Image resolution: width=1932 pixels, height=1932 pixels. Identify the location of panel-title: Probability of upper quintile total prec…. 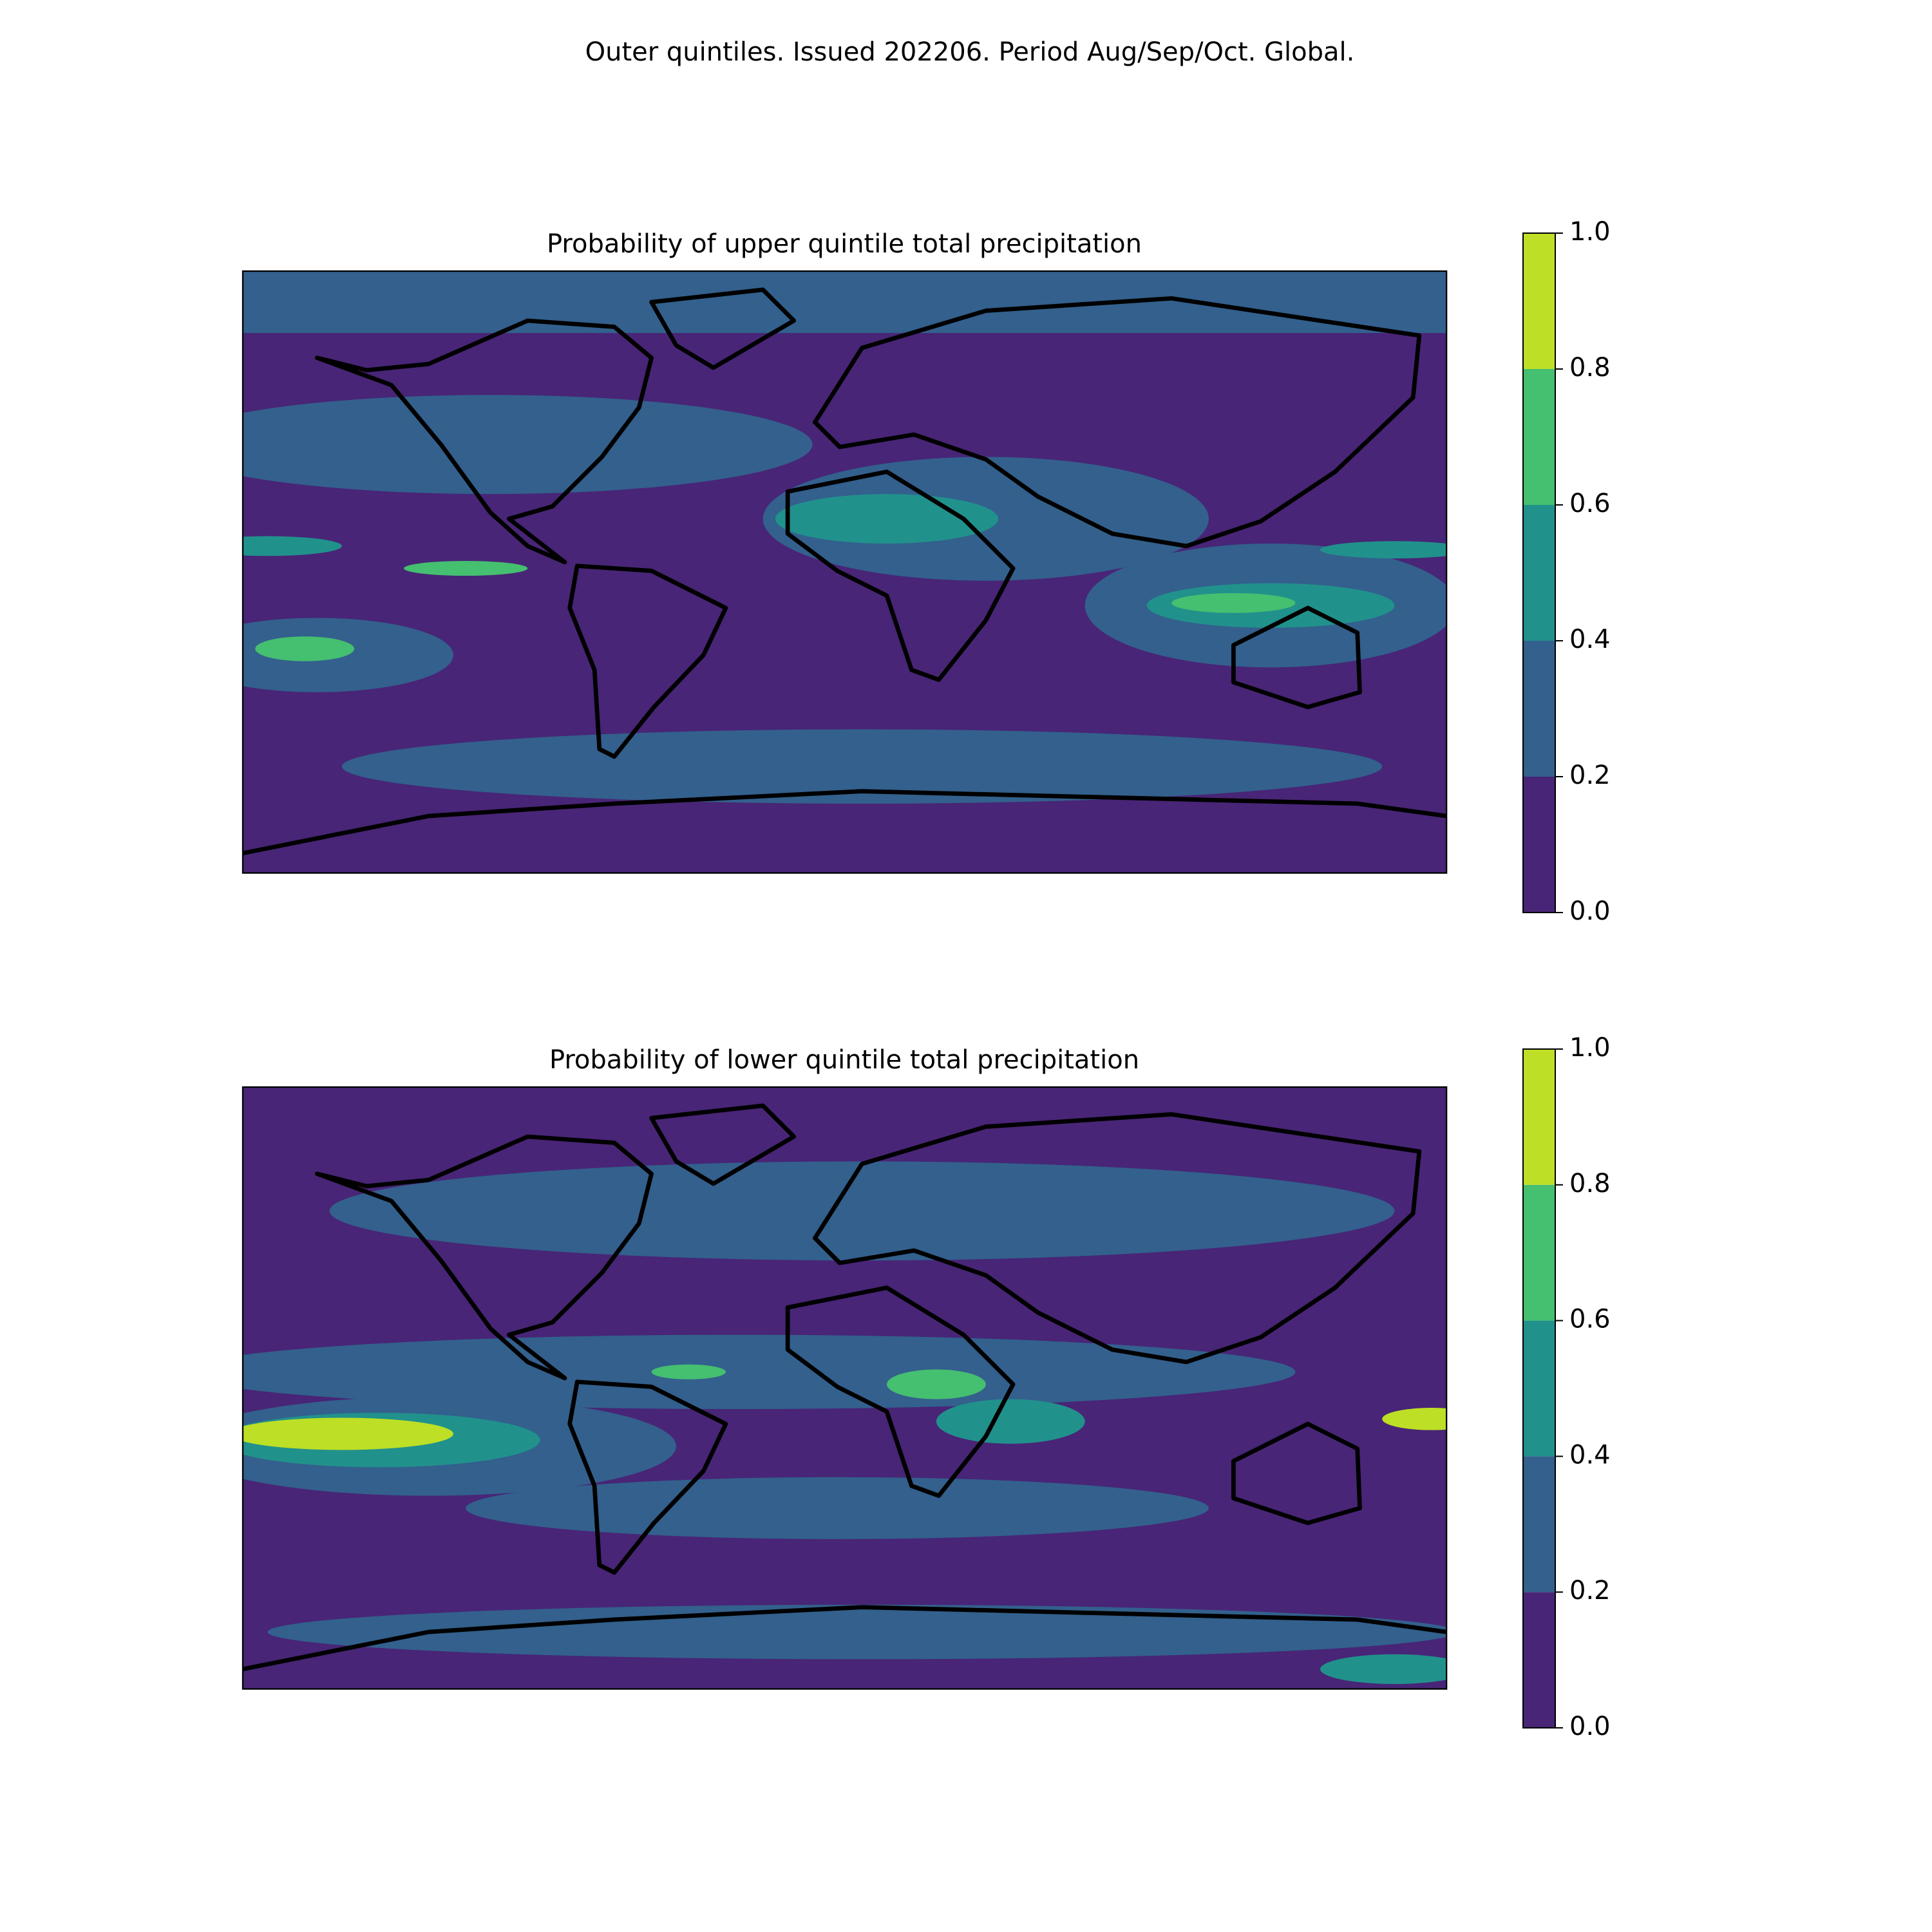
(845, 244).